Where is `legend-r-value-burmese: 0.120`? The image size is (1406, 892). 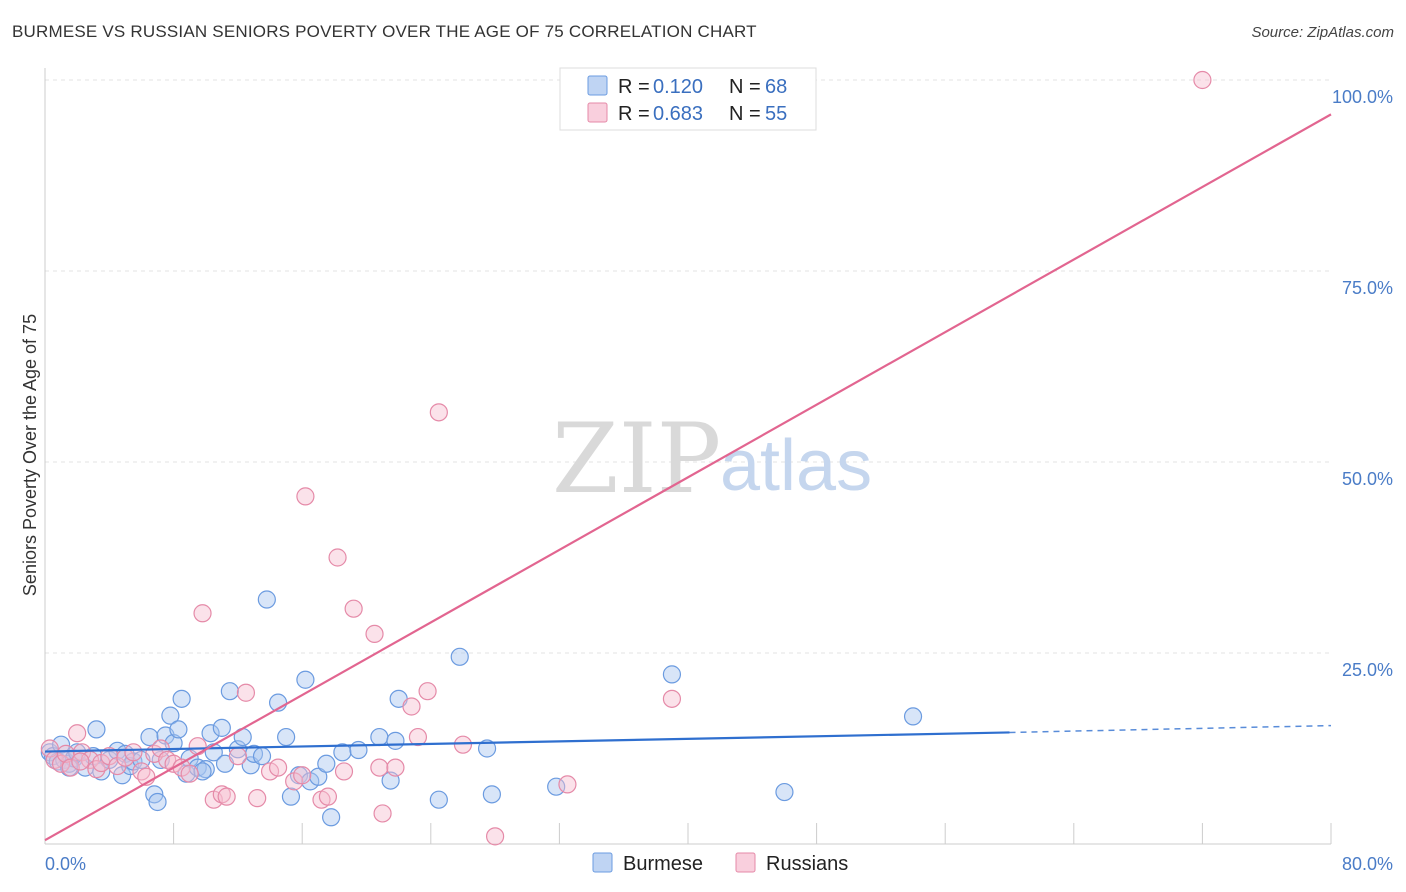 legend-r-value-burmese: 0.120 is located at coordinates (678, 87).